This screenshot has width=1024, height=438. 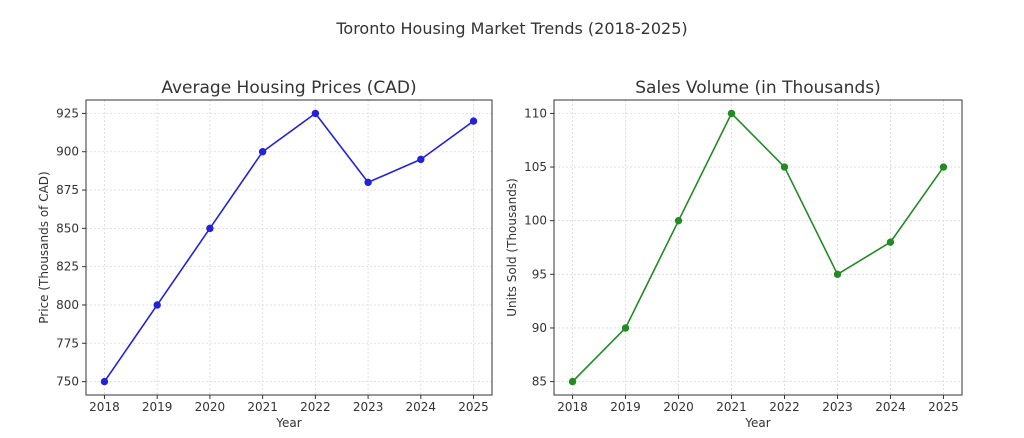 What do you see at coordinates (157, 407) in the screenshot?
I see `price-xtick-label: 2019` at bounding box center [157, 407].